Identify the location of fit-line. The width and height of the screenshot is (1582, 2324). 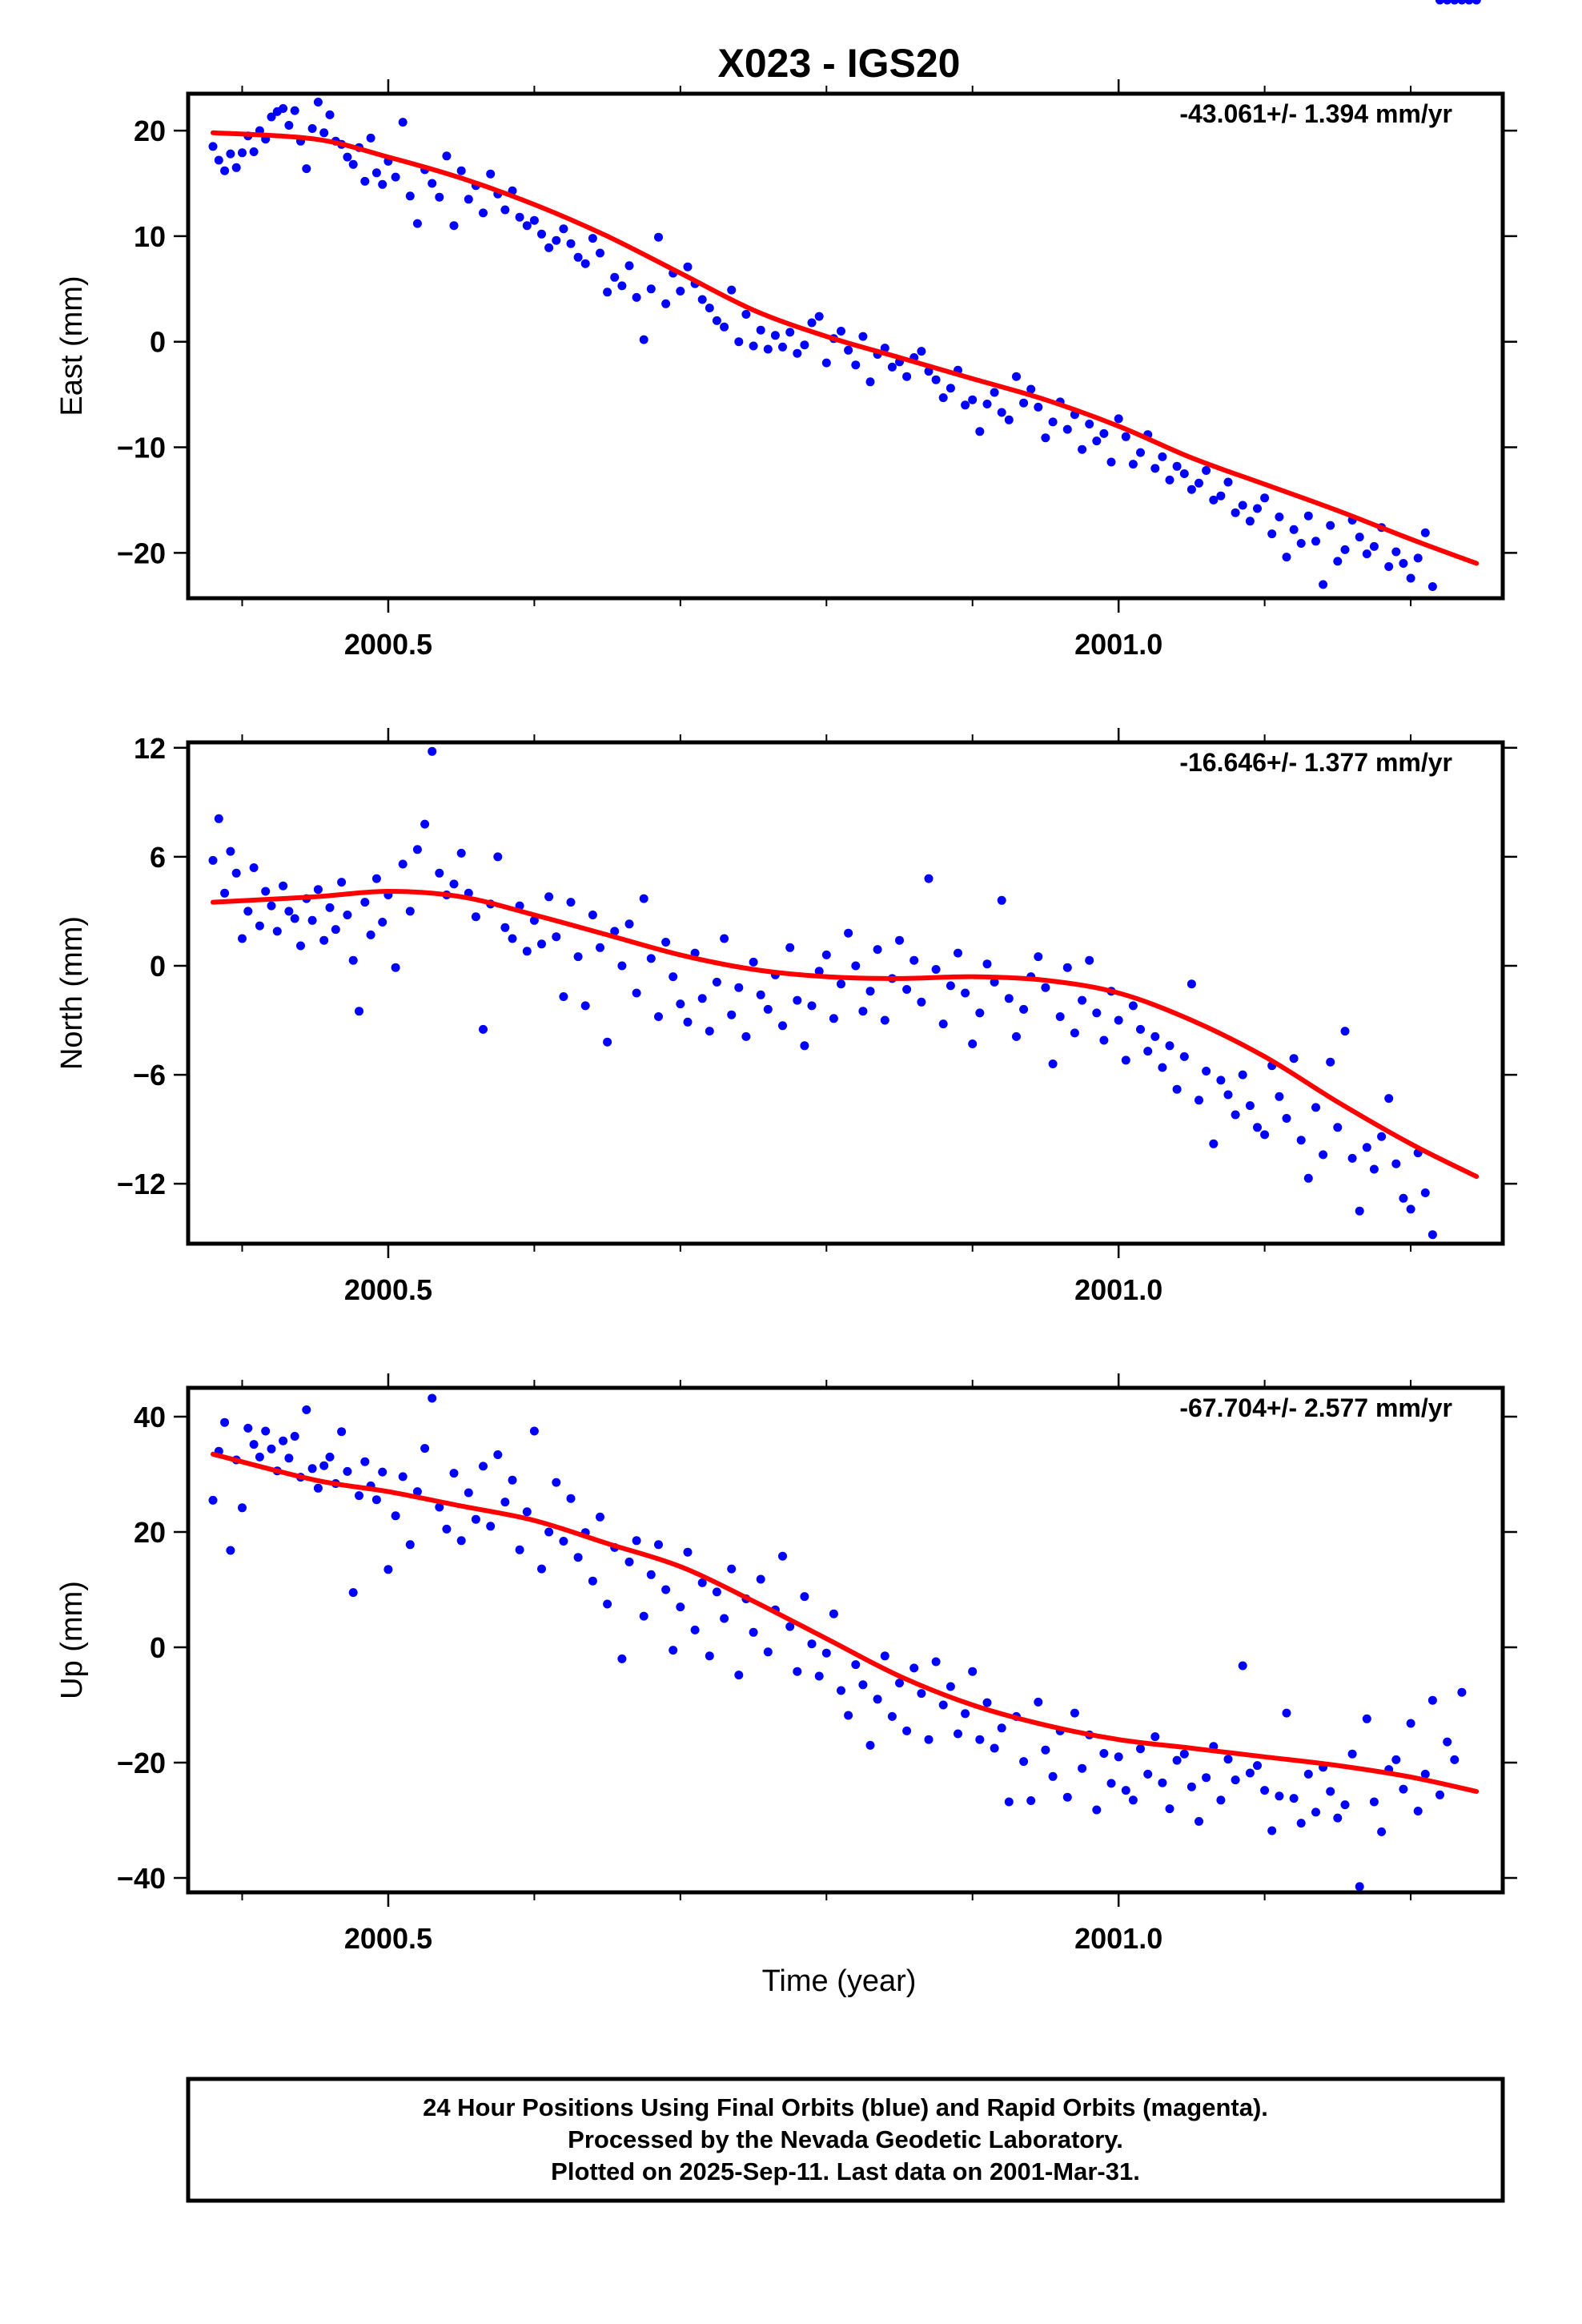
(846, 1622).